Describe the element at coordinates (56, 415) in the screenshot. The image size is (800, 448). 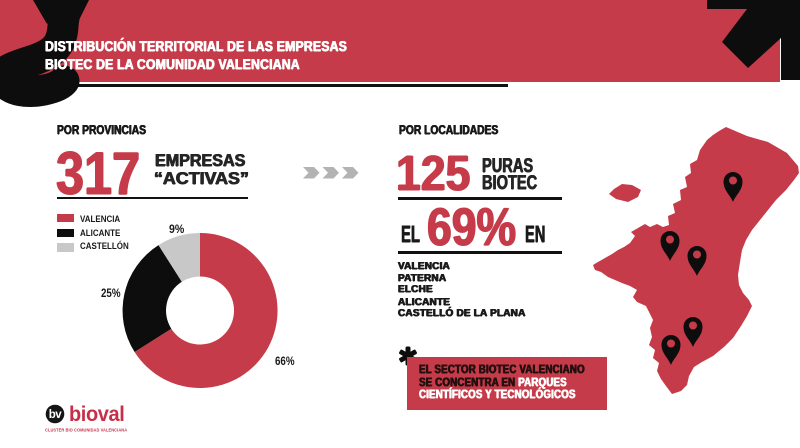
I see `svg-text: bv` at that location.